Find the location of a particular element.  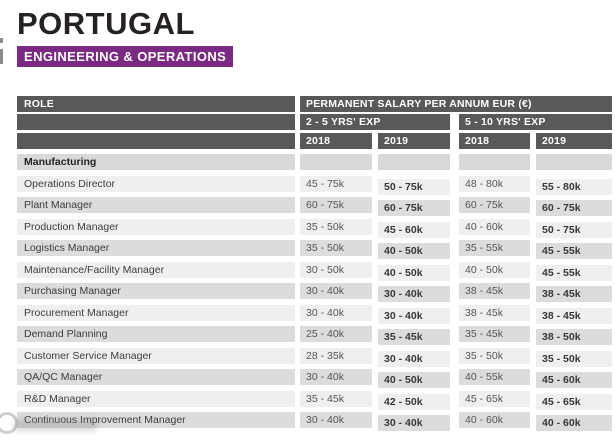

year-header-2018-b: 2018 is located at coordinates (494, 141).